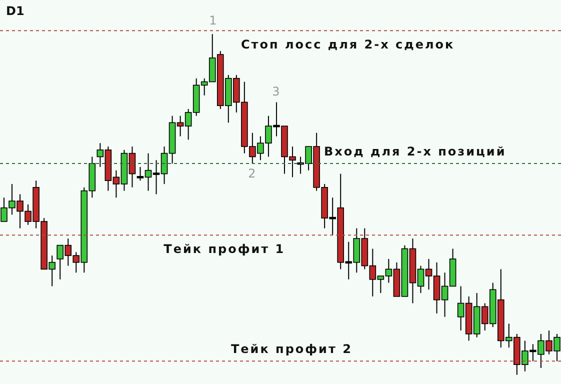  What do you see at coordinates (252, 173) in the screenshot?
I see `annotation: 2` at bounding box center [252, 173].